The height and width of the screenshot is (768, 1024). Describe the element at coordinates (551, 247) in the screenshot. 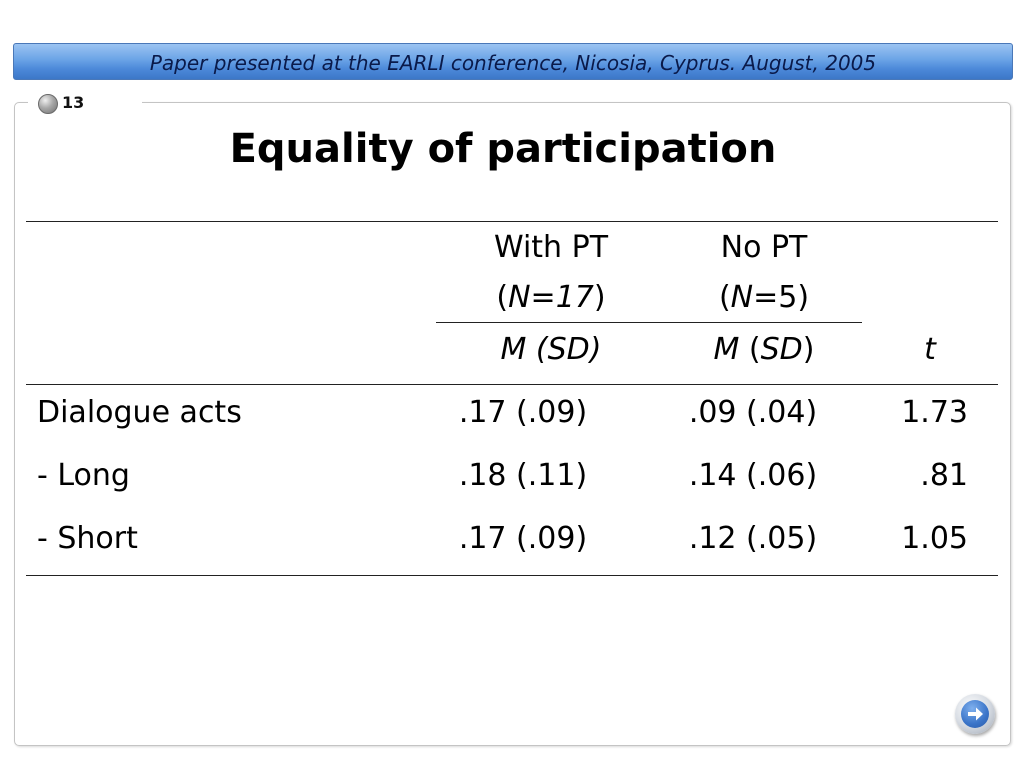

I see `header-with-pt: With PT` at that location.